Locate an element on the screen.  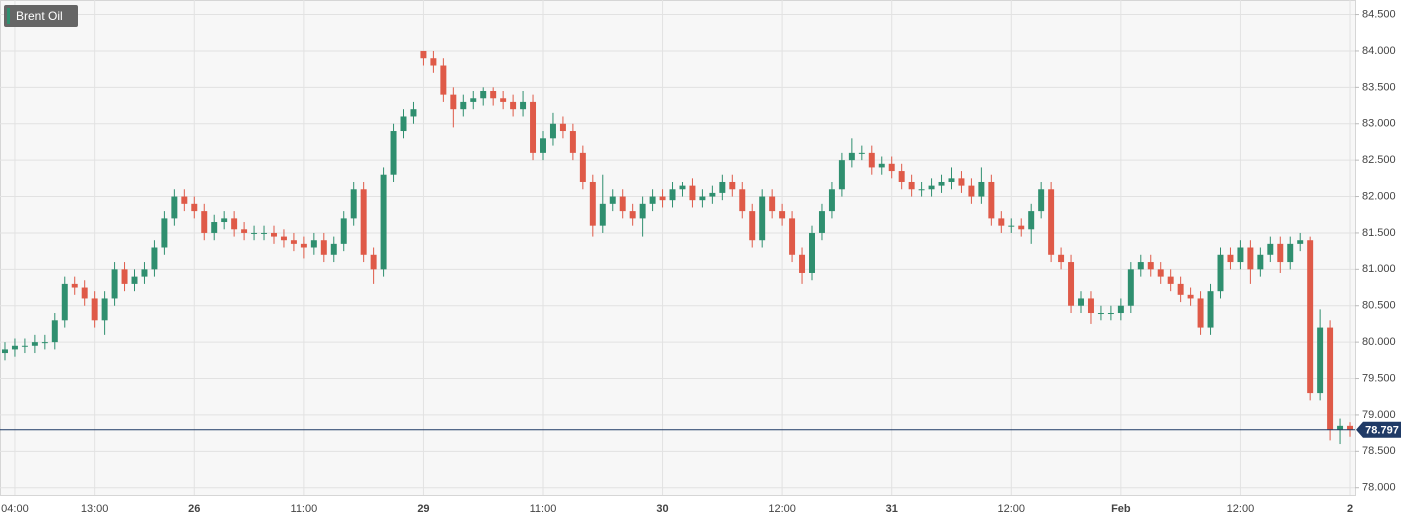
y-tick-label: 80.000 is located at coordinates (1379, 342).